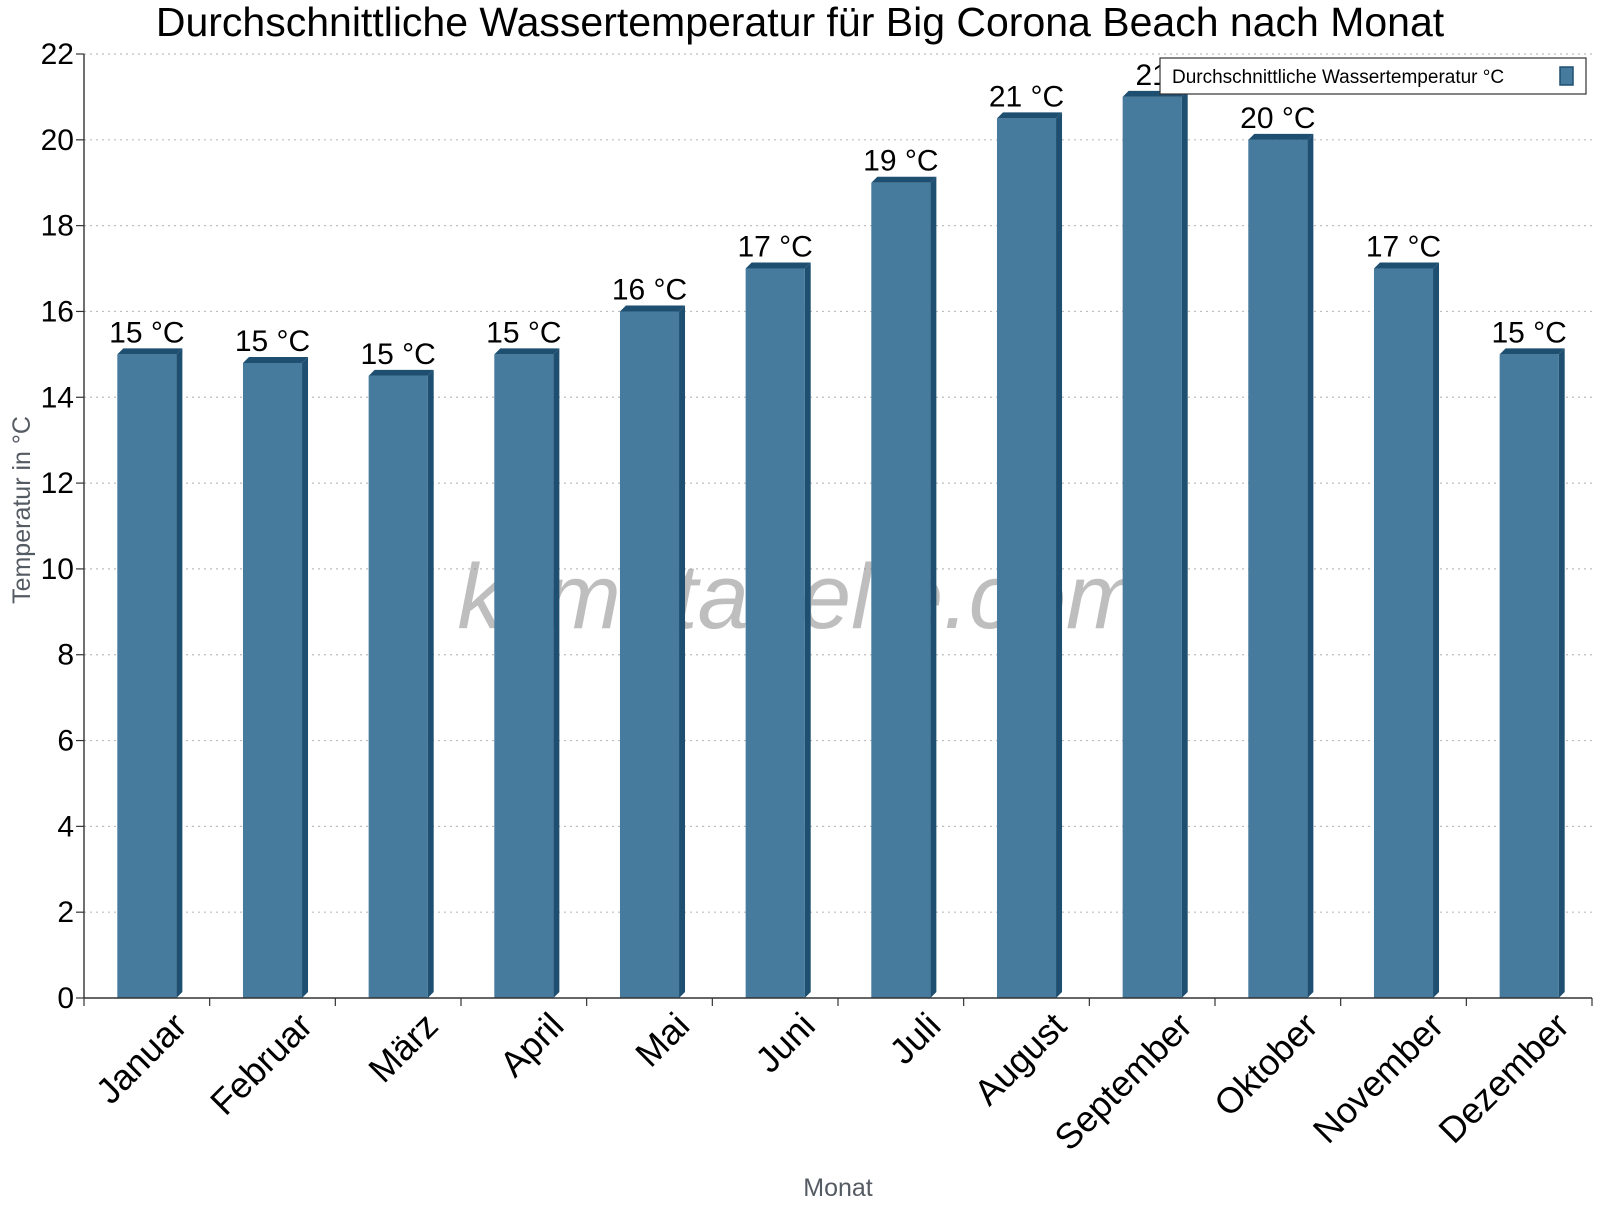  What do you see at coordinates (65, 655) in the screenshot?
I see `y-tick-label: 8` at bounding box center [65, 655].